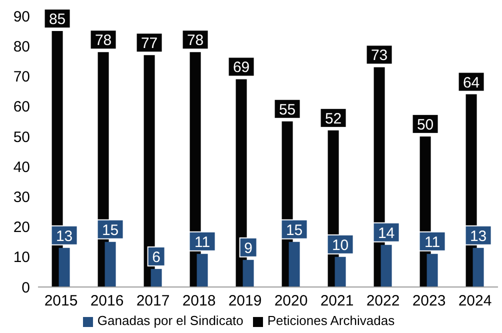 Image resolution: width=502 pixels, height=333 pixels. What do you see at coordinates (379, 55) in the screenshot?
I see `data-label: 73` at bounding box center [379, 55].